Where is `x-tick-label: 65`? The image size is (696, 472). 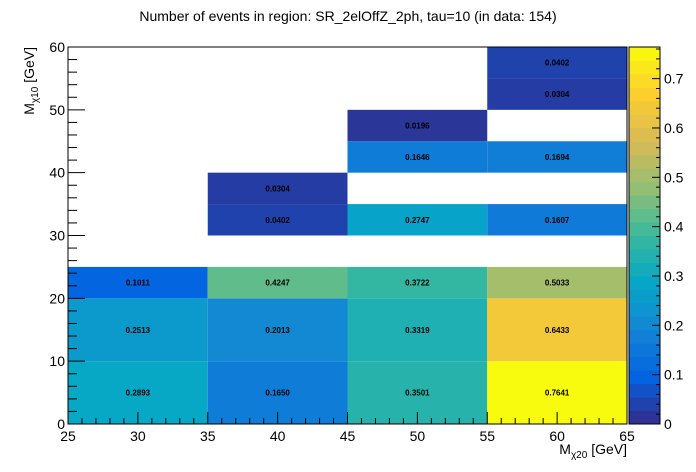
x-tick-label: 65 is located at coordinates (627, 436).